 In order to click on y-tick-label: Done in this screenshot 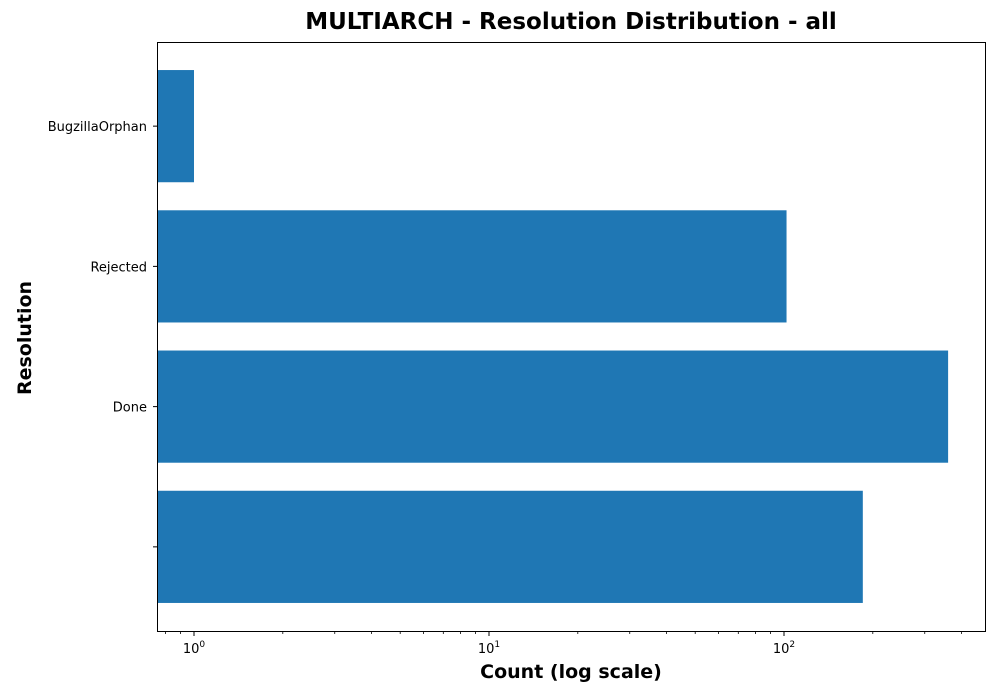, I will do `click(130, 408)`.